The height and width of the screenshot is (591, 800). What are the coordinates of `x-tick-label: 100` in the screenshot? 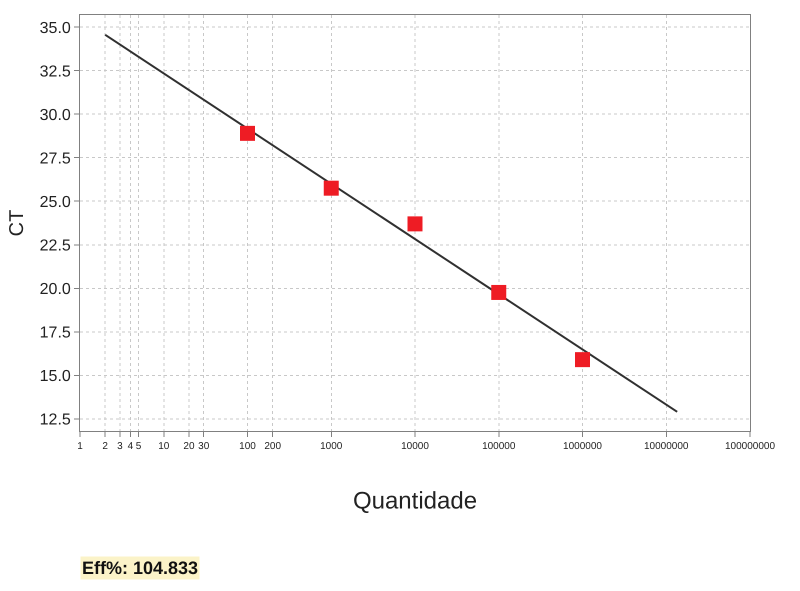 It's located at (247, 446).